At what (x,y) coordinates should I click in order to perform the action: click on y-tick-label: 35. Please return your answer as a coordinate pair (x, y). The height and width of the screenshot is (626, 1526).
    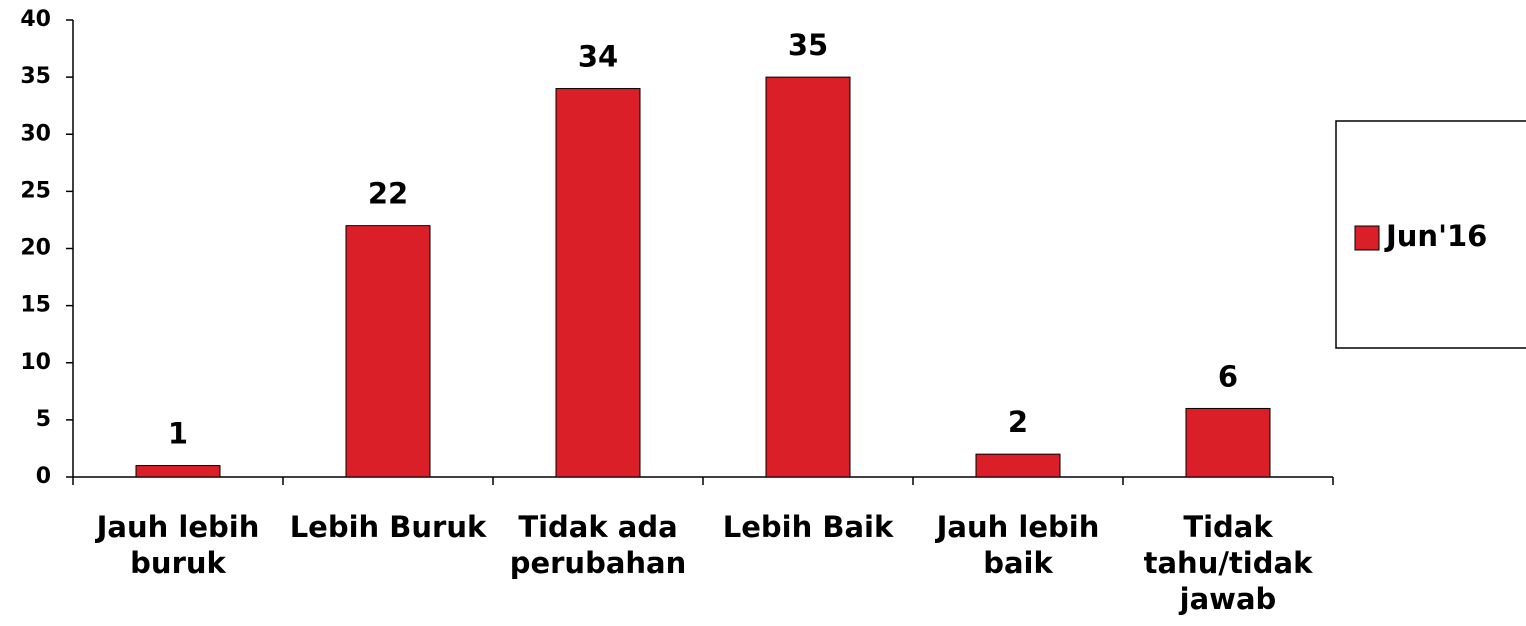
    Looking at the image, I should click on (35, 76).